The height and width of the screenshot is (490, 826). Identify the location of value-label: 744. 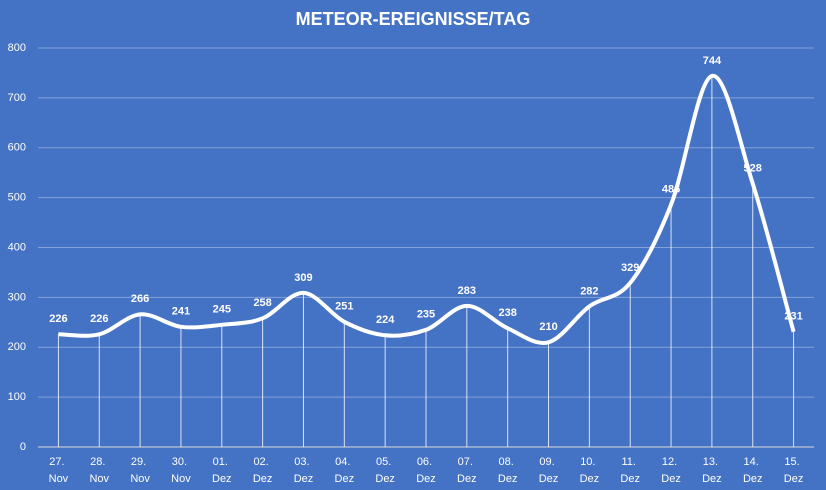
(712, 61).